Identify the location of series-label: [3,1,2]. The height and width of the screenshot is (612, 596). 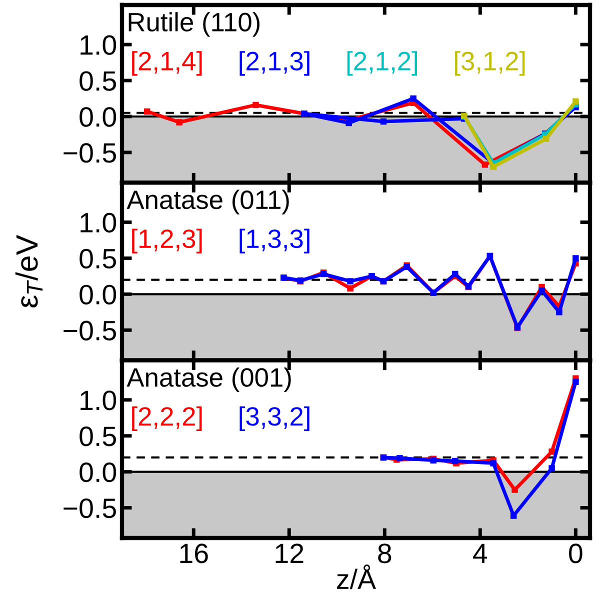
(490, 63).